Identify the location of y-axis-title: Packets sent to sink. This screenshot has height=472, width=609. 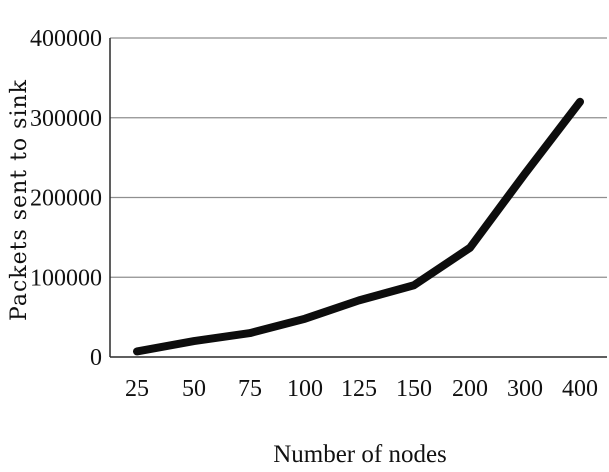
(19, 200).